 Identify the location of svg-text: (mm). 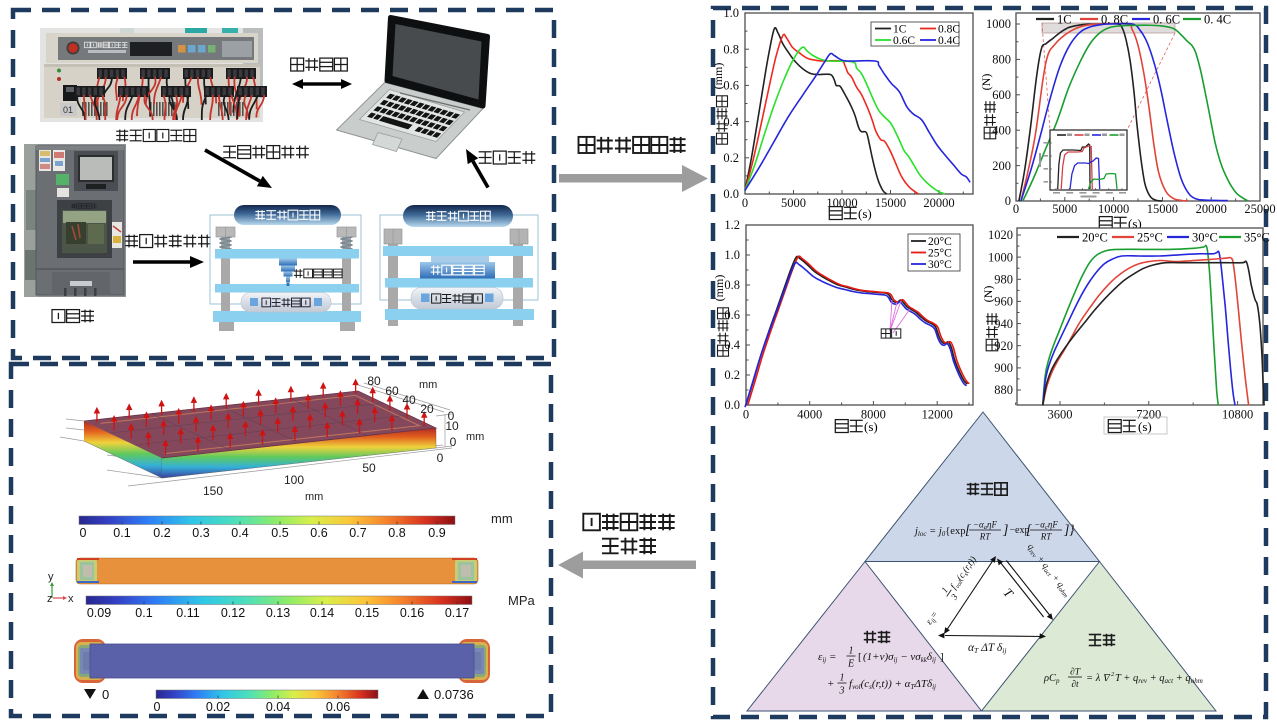
(719, 288).